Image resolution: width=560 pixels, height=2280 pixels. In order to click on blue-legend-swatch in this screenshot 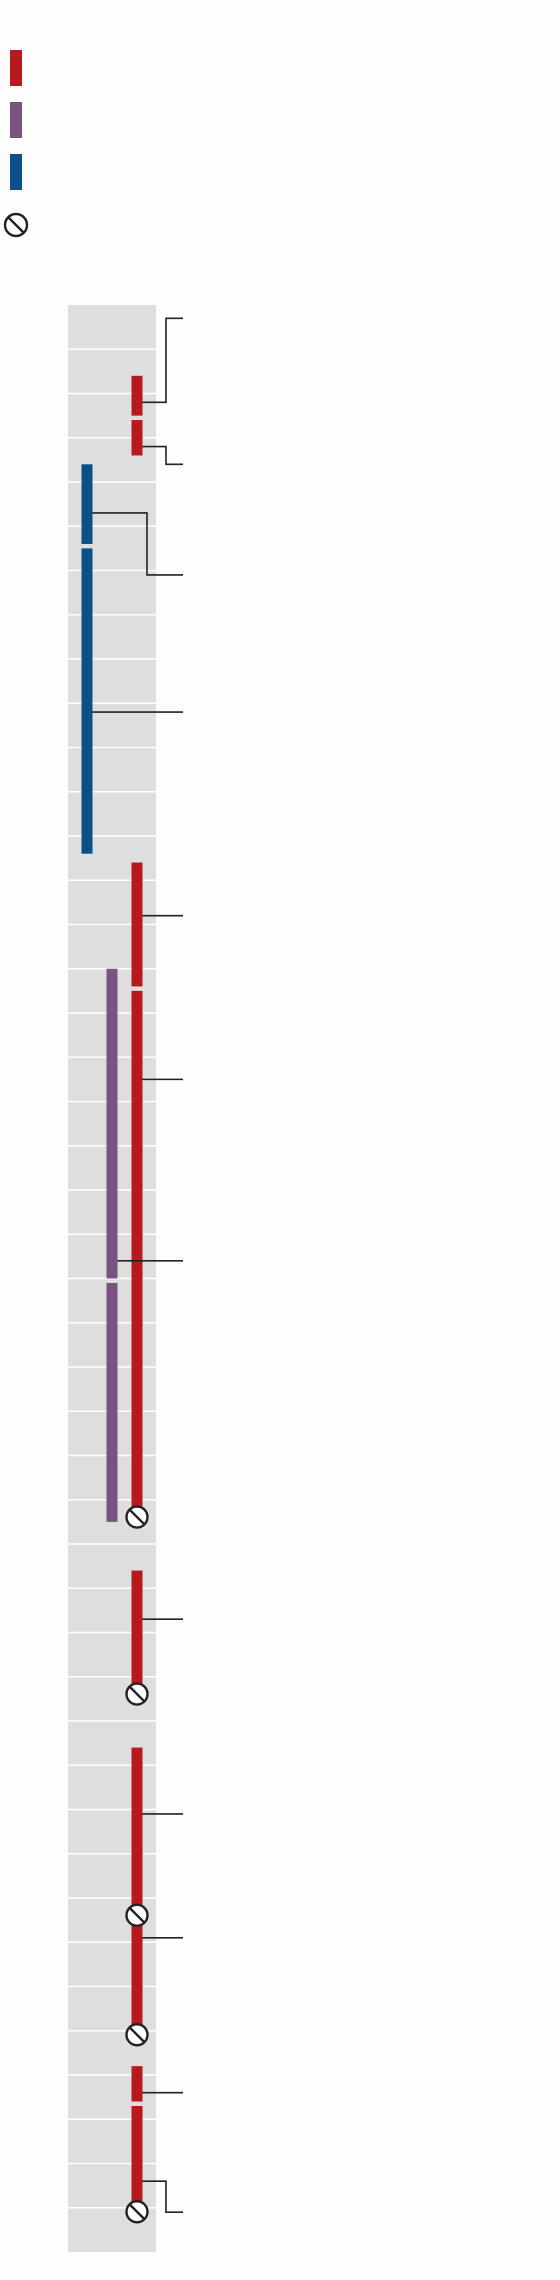, I will do `click(16, 172)`.